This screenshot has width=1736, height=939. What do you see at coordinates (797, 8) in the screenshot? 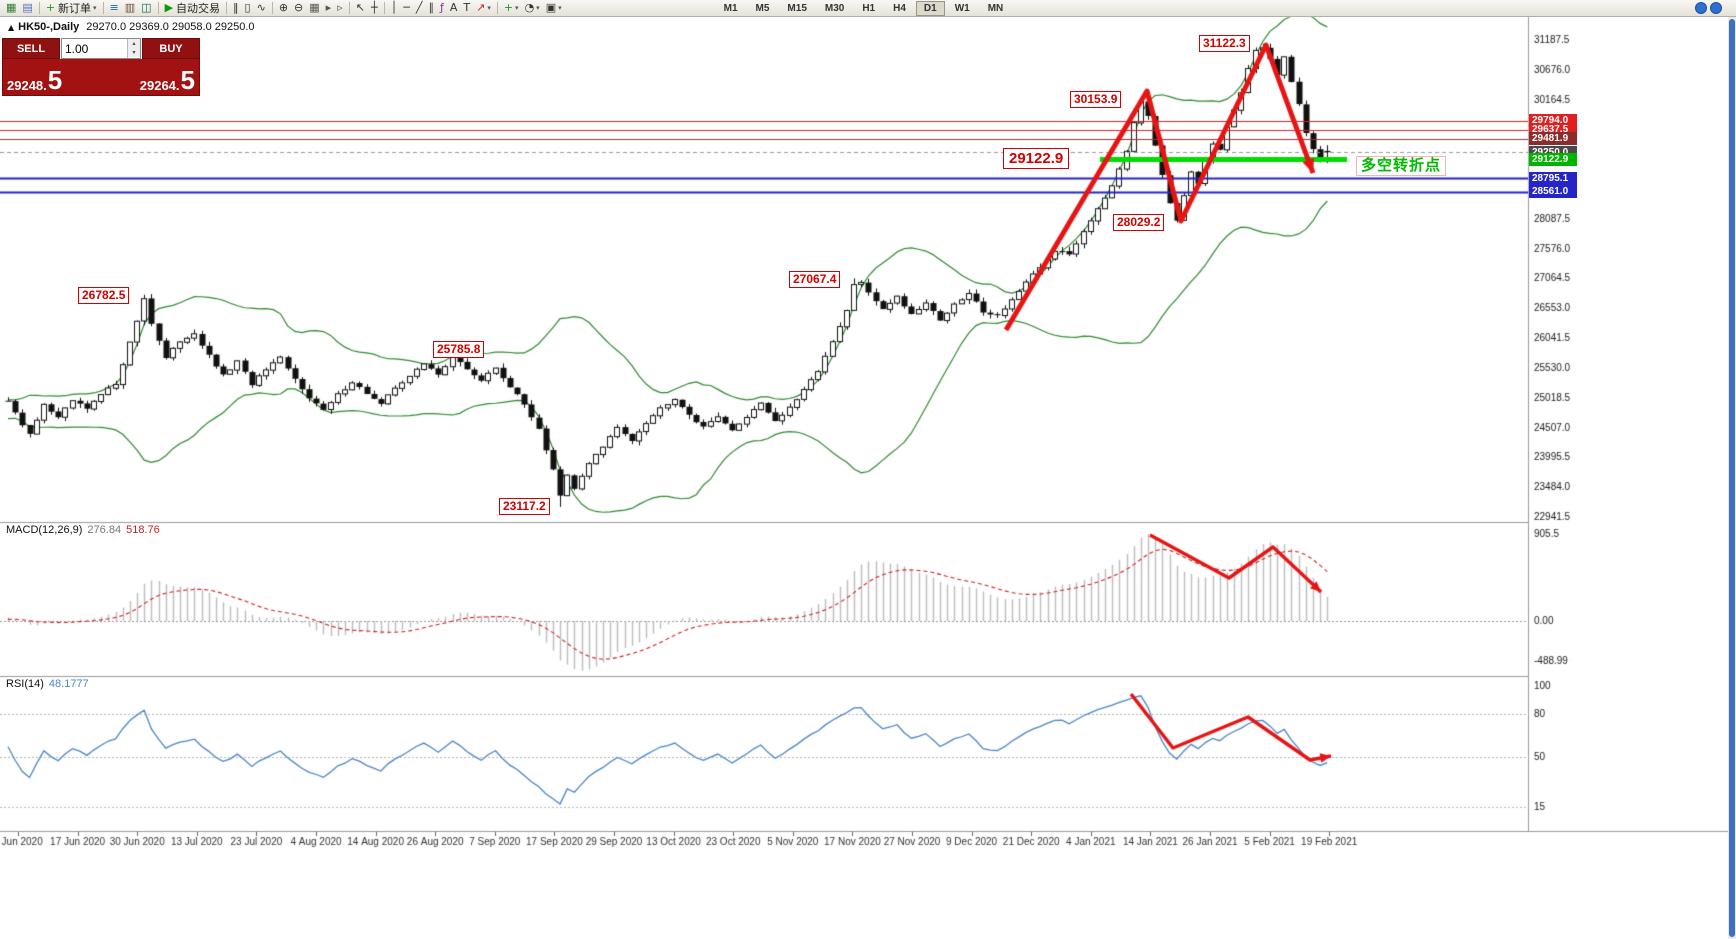
I see `timeframe-m15: M15` at bounding box center [797, 8].